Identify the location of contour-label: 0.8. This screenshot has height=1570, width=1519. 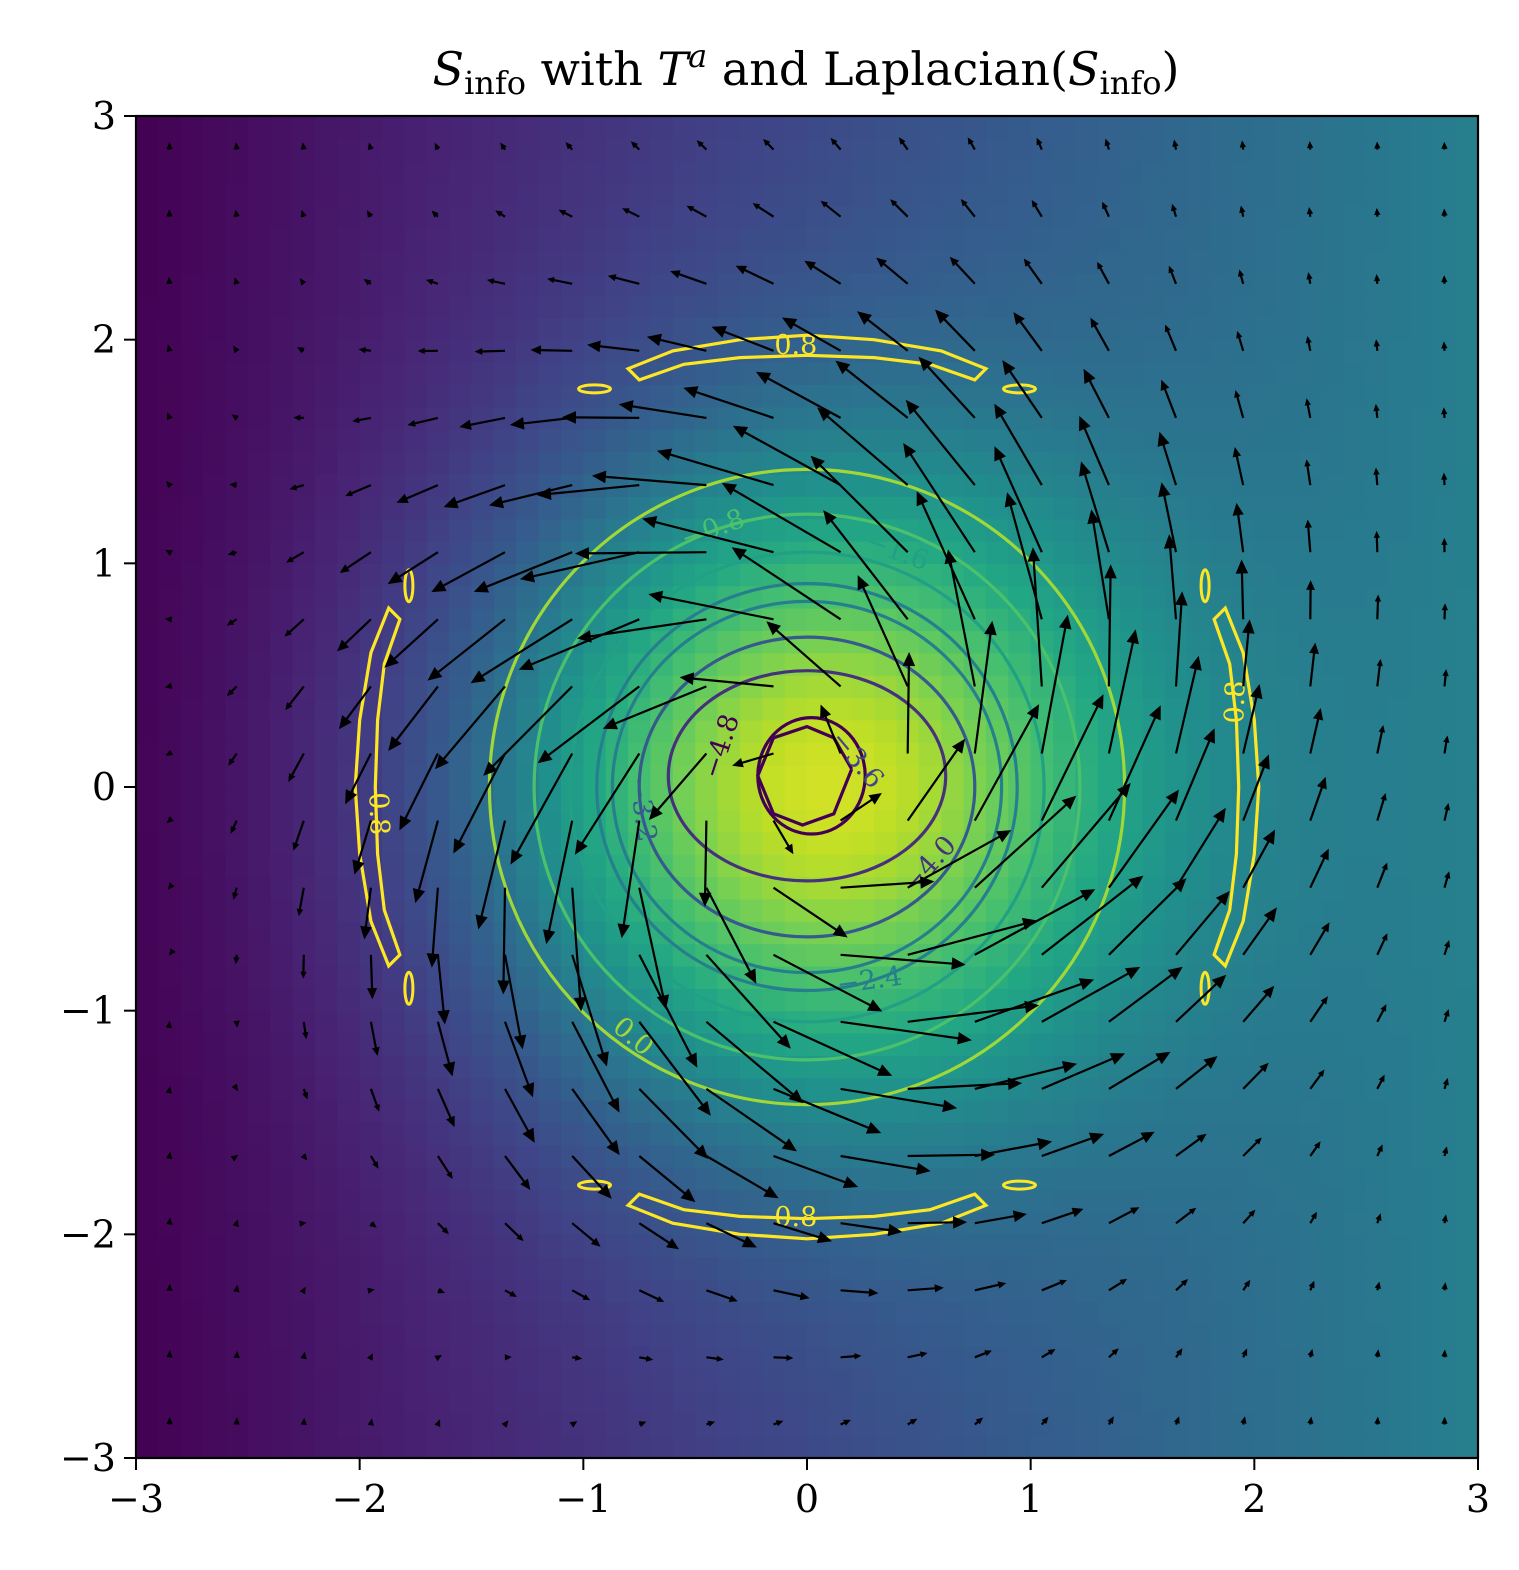
(795, 345).